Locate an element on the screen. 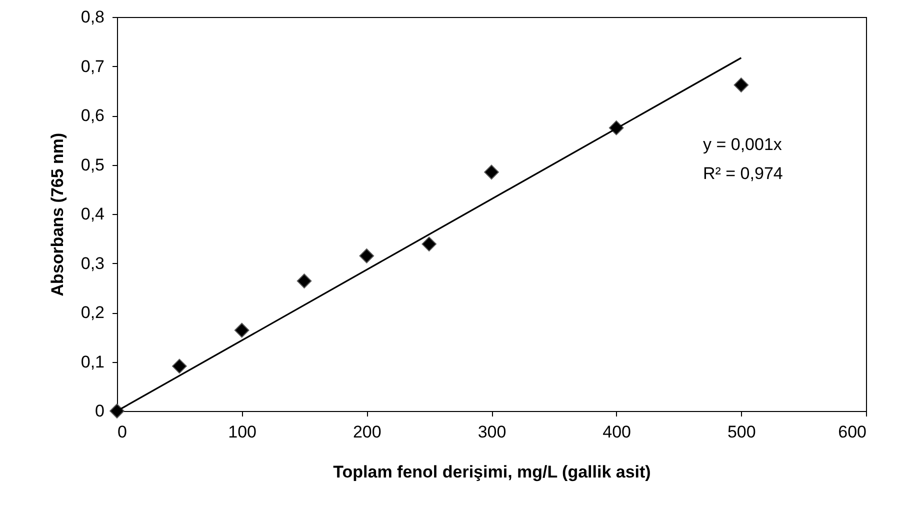 This screenshot has height=525, width=901. x-tick-label: 200 is located at coordinates (367, 432).